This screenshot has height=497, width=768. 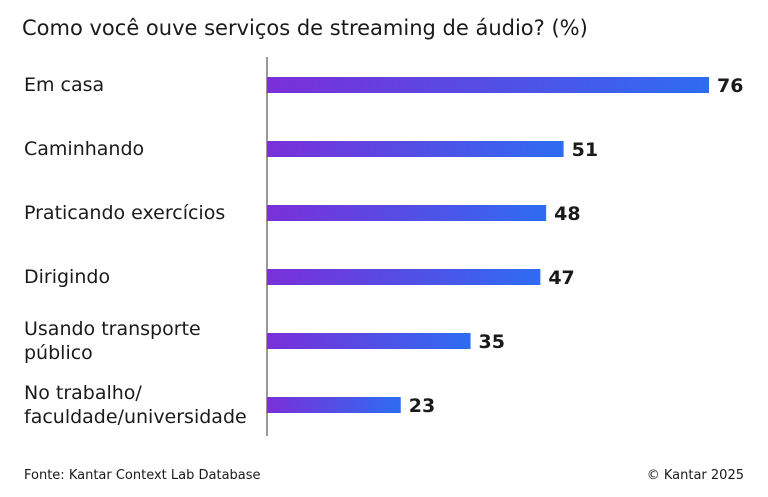 I want to click on copyright: © Kantar 2025, so click(x=695, y=475).